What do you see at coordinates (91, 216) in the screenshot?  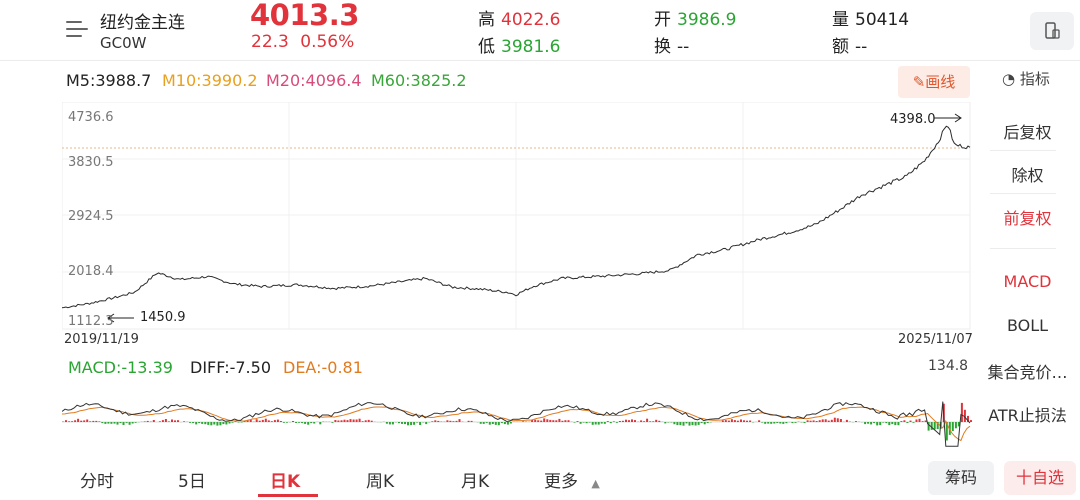 I see `y-tick-label: 2924.5` at bounding box center [91, 216].